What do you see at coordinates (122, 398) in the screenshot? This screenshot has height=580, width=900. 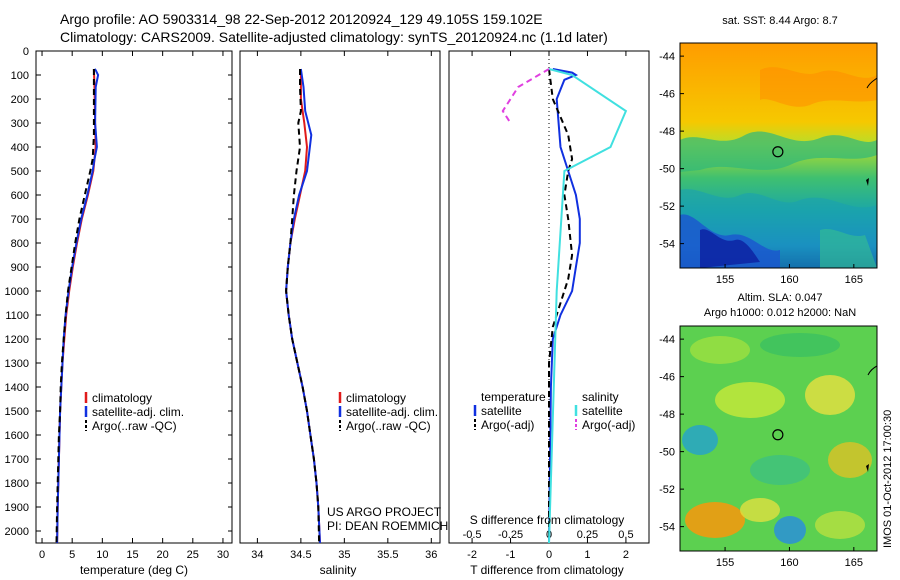 I see `legend-label-climatology: climatology` at bounding box center [122, 398].